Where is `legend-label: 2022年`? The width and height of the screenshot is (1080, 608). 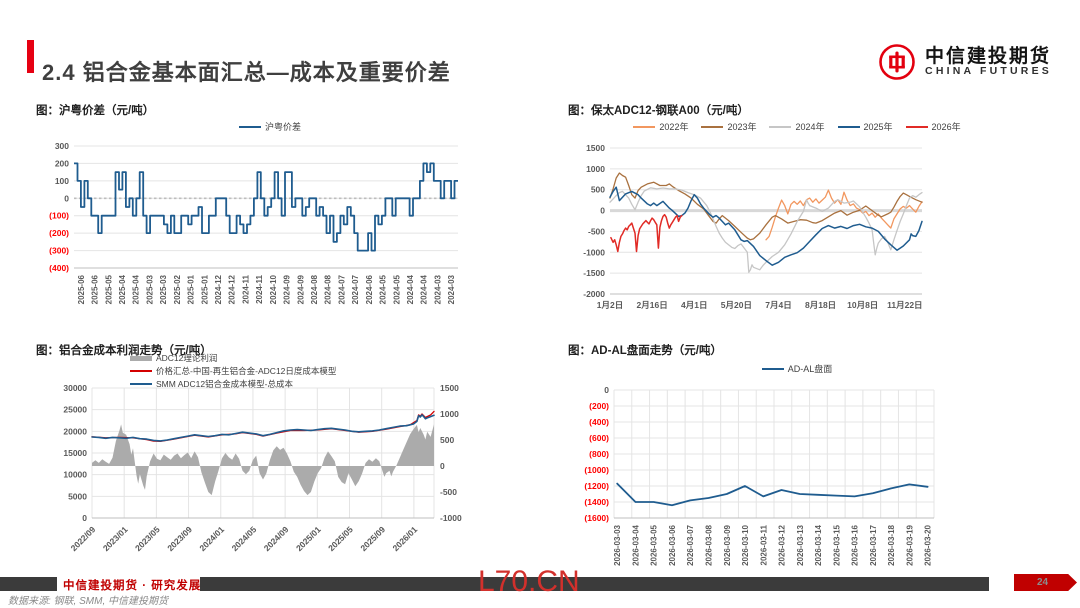 legend-label: 2022年 is located at coordinates (674, 127).